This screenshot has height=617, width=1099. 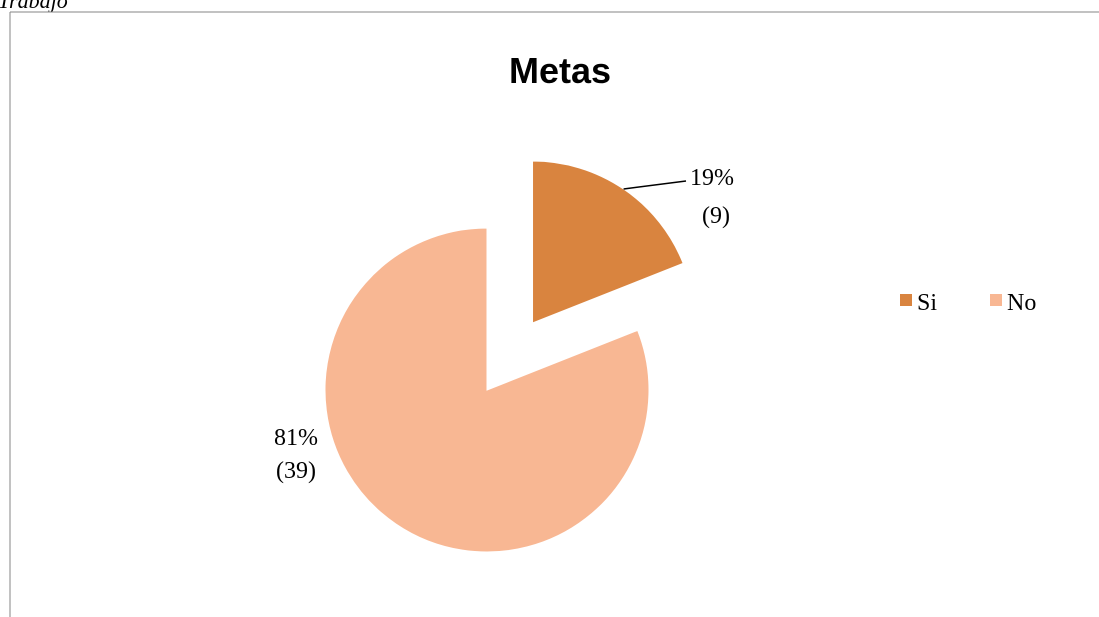 I want to click on data-label-count: (39), so click(x=296, y=471).